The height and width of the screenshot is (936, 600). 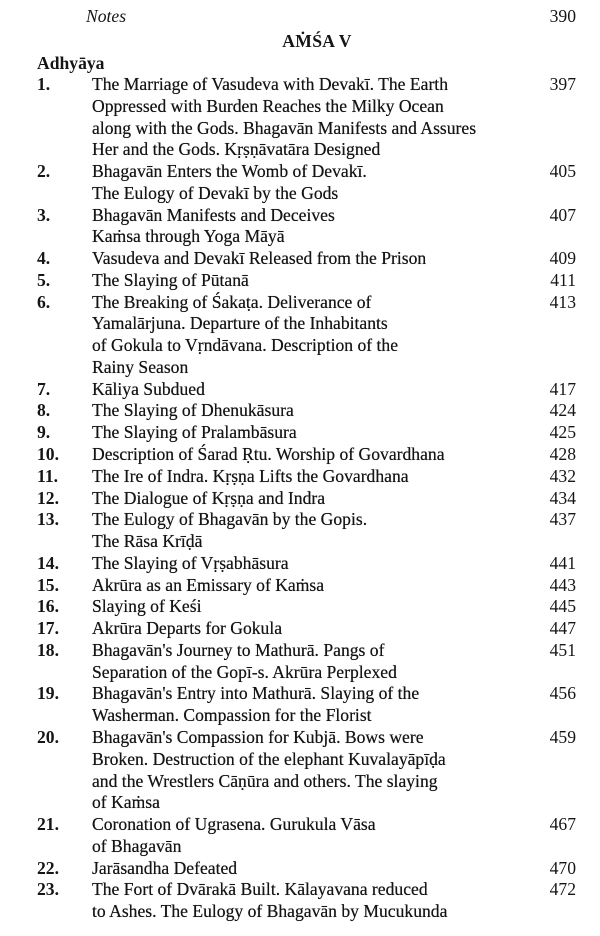 What do you see at coordinates (208, 584) in the screenshot?
I see `chapter-title-line: Akrūra as an Emissary of Kaṁsa` at bounding box center [208, 584].